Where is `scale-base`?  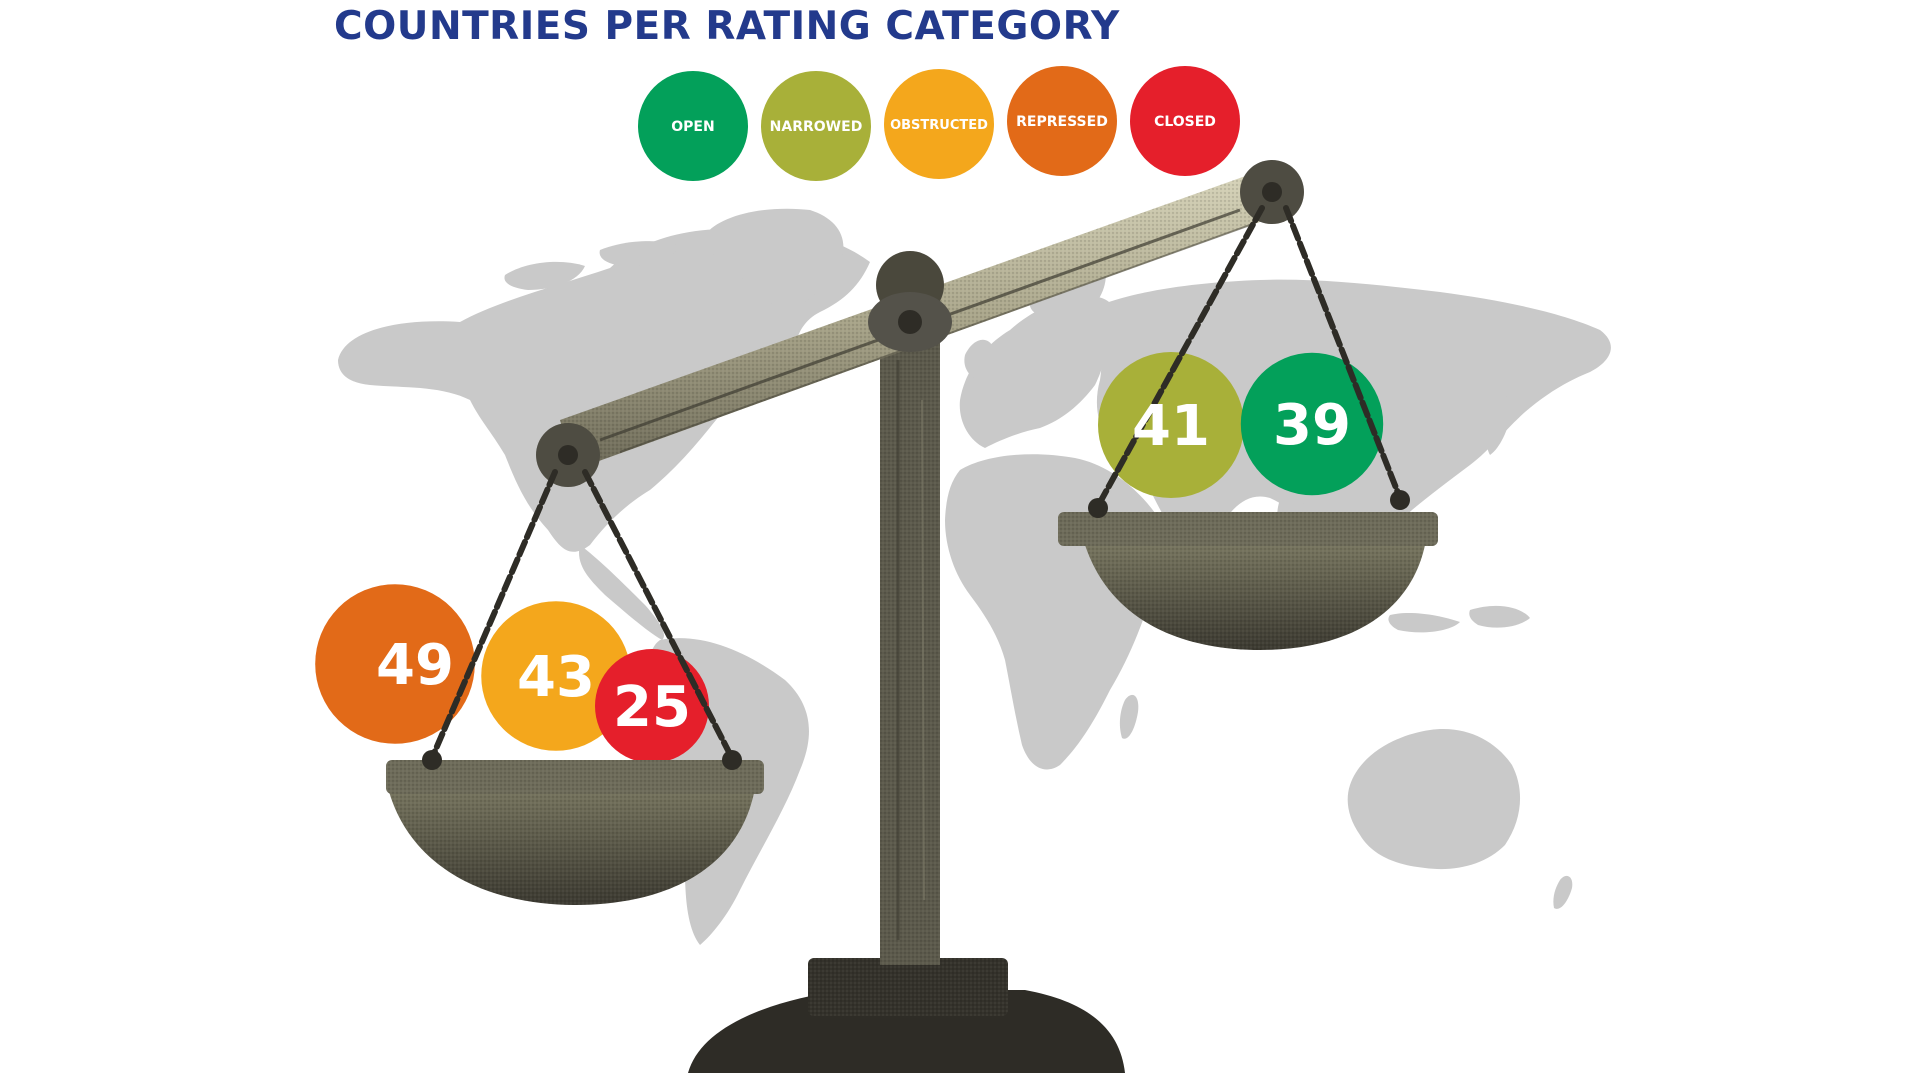 scale-base is located at coordinates (906, 1031).